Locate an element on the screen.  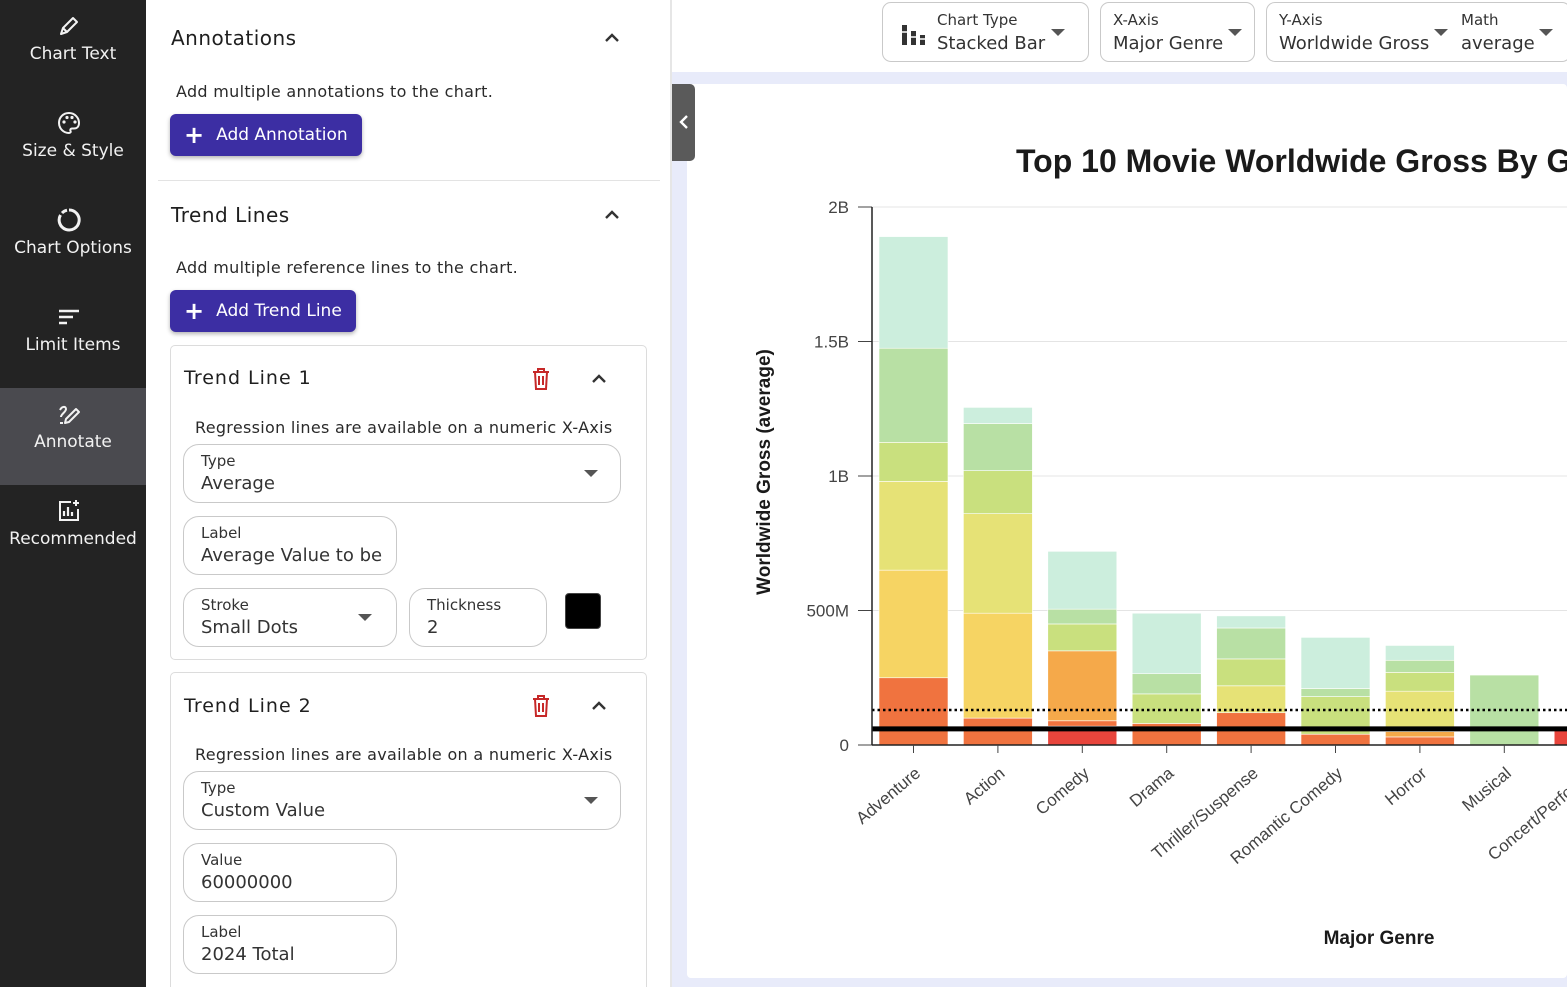
add-trend-line-button: + Add Trend Line is located at coordinates (263, 311).